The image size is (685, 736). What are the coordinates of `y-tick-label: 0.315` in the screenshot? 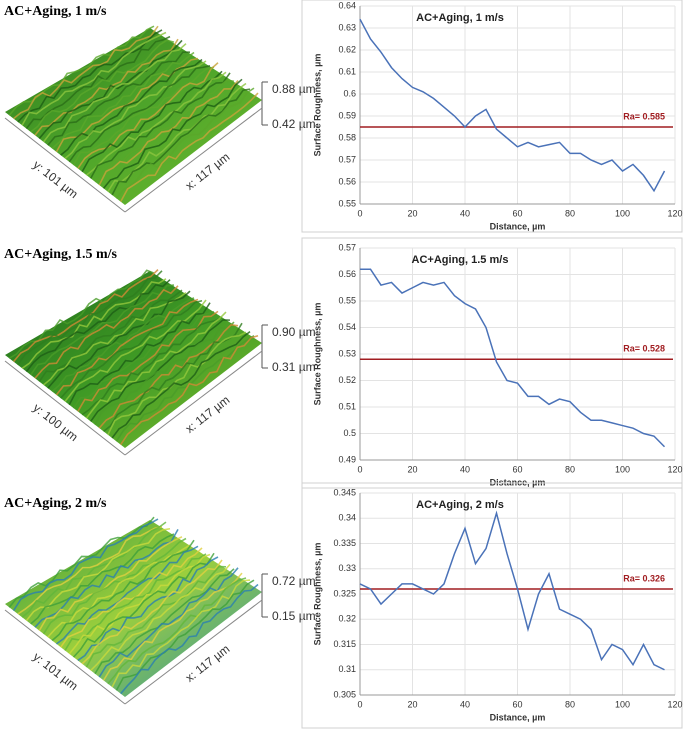 It's located at (344, 644).